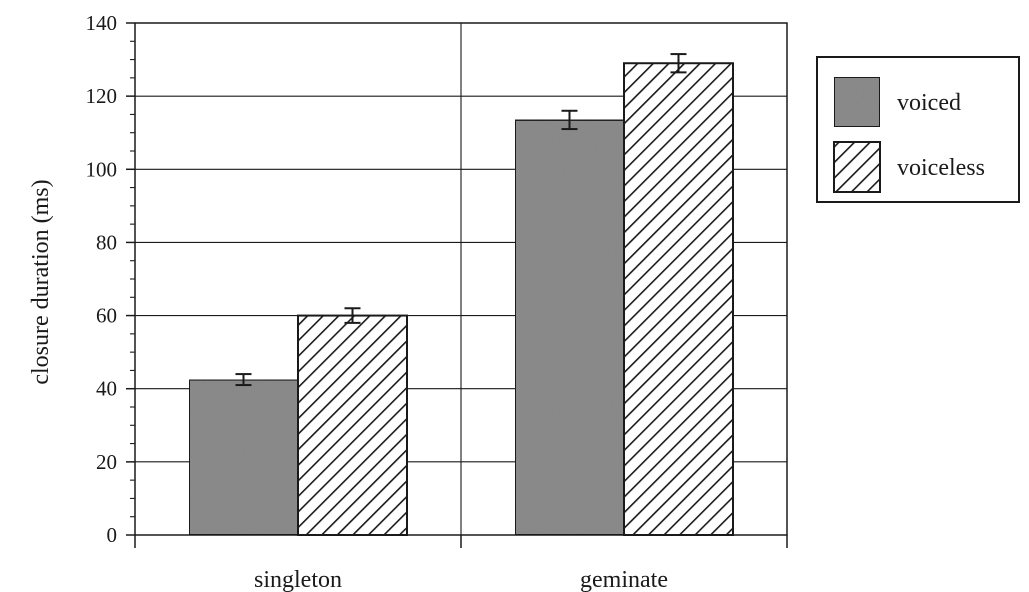  What do you see at coordinates (678, 299) in the screenshot?
I see `bar-voiceless-geminate` at bounding box center [678, 299].